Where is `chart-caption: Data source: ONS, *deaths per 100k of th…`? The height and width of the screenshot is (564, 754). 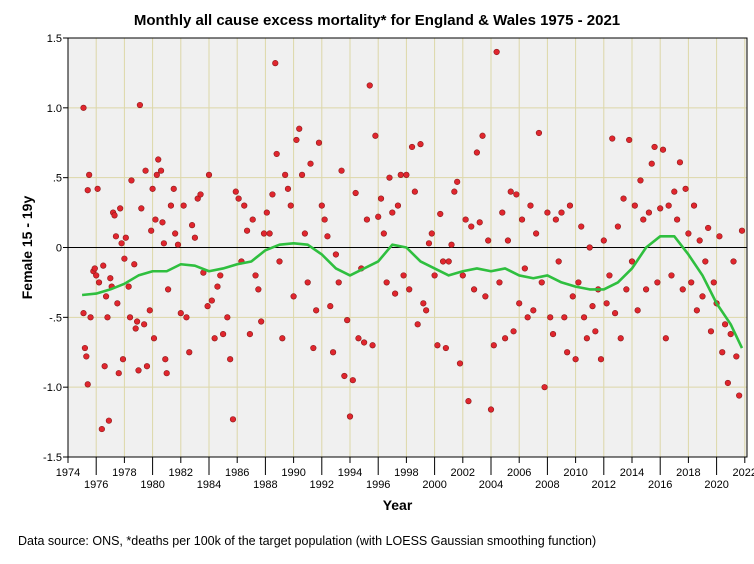 chart-caption: Data source: ONS, *deaths per 100k of th… is located at coordinates (307, 541).